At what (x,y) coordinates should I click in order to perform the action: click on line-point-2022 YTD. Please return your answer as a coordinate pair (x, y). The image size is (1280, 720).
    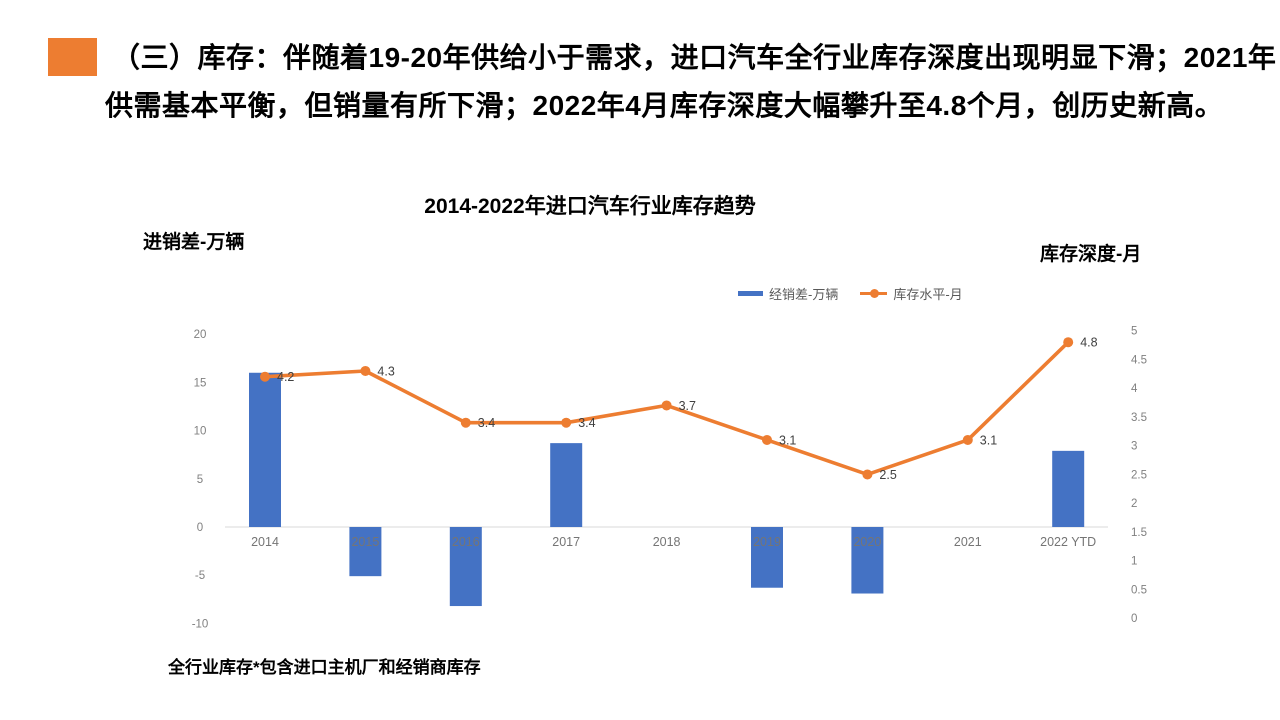
    Looking at the image, I should click on (1068, 342).